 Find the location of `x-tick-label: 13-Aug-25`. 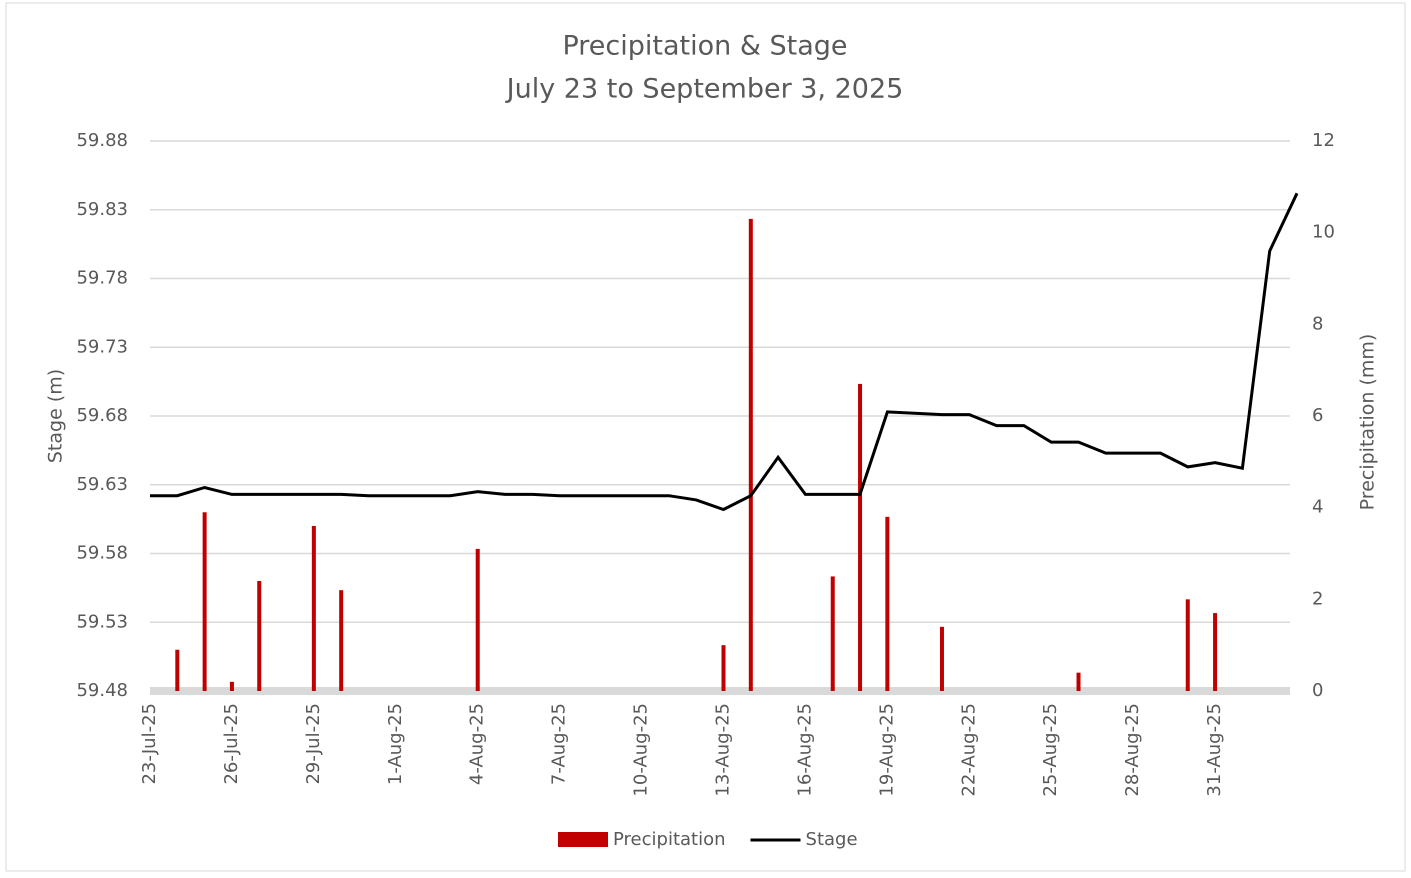

x-tick-label: 13-Aug-25 is located at coordinates (723, 750).